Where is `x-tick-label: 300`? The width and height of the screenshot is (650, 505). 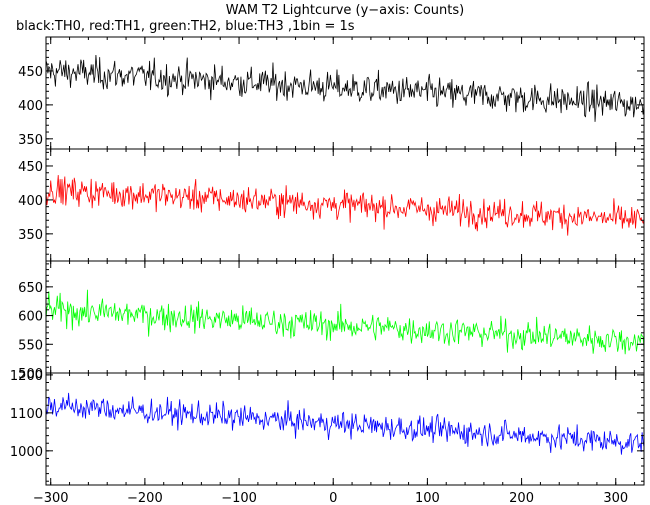
x-tick-label: 300 is located at coordinates (615, 498).